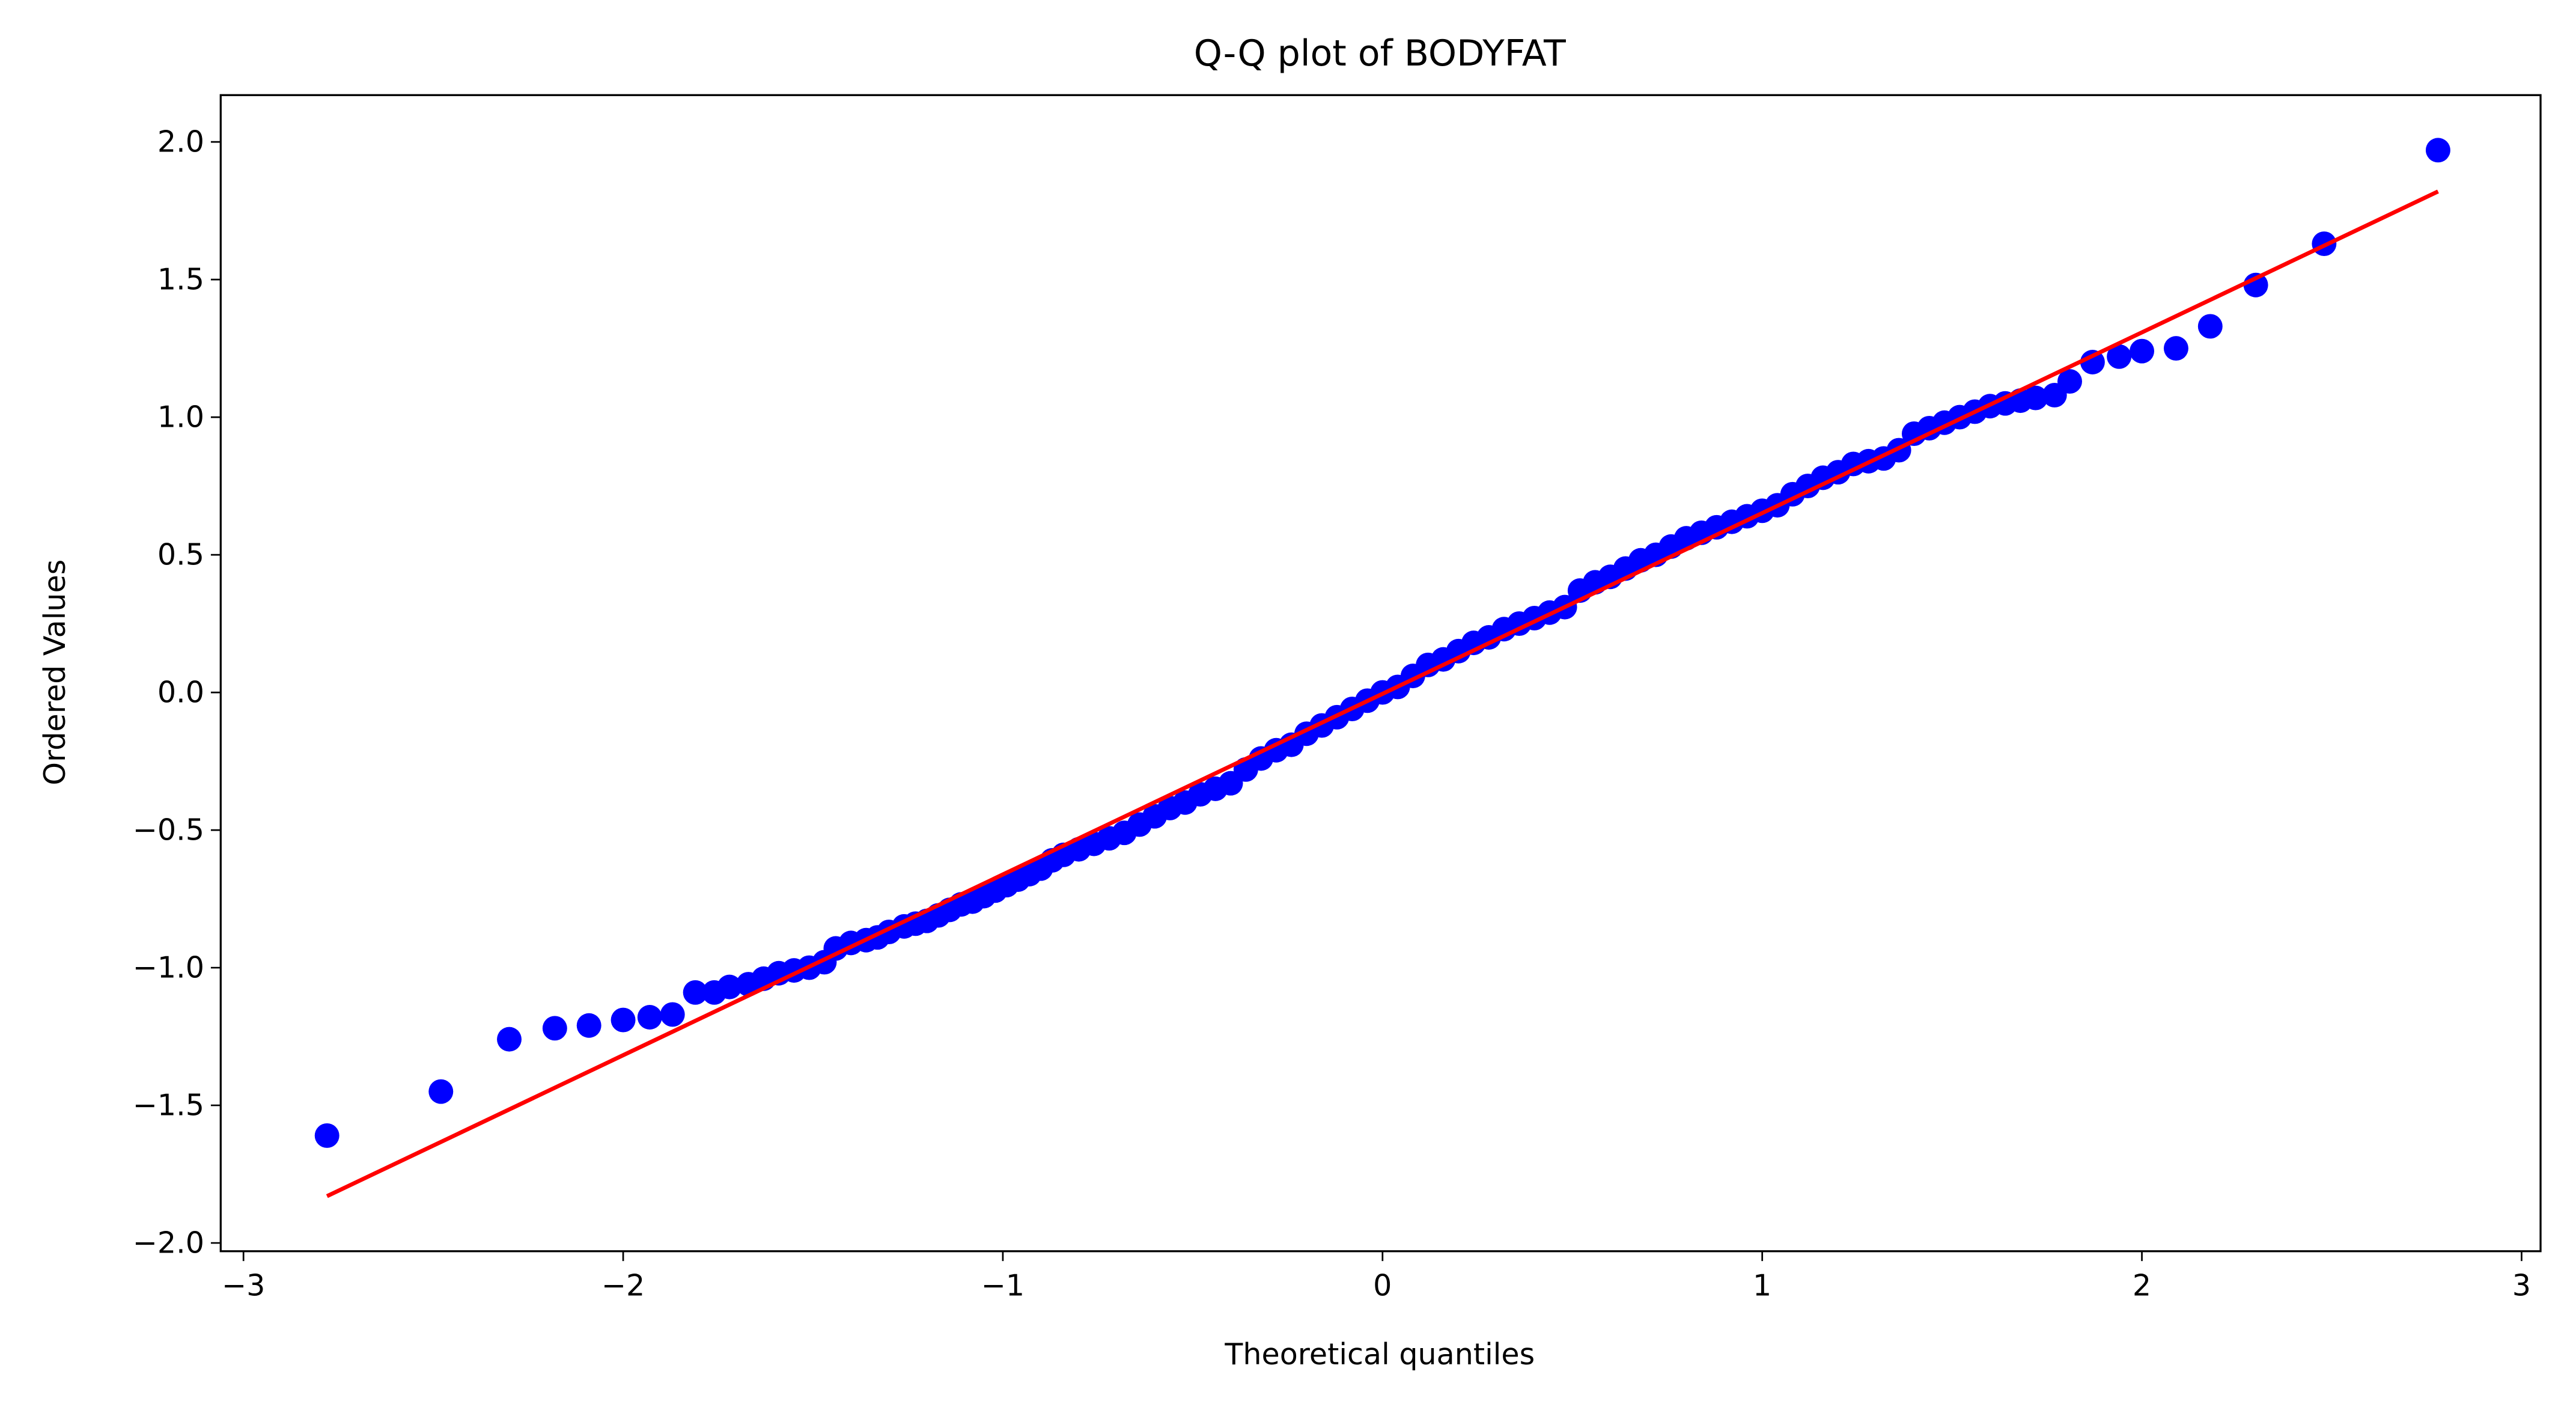  What do you see at coordinates (2521, 1285) in the screenshot?
I see `x-tick-label: 3` at bounding box center [2521, 1285].